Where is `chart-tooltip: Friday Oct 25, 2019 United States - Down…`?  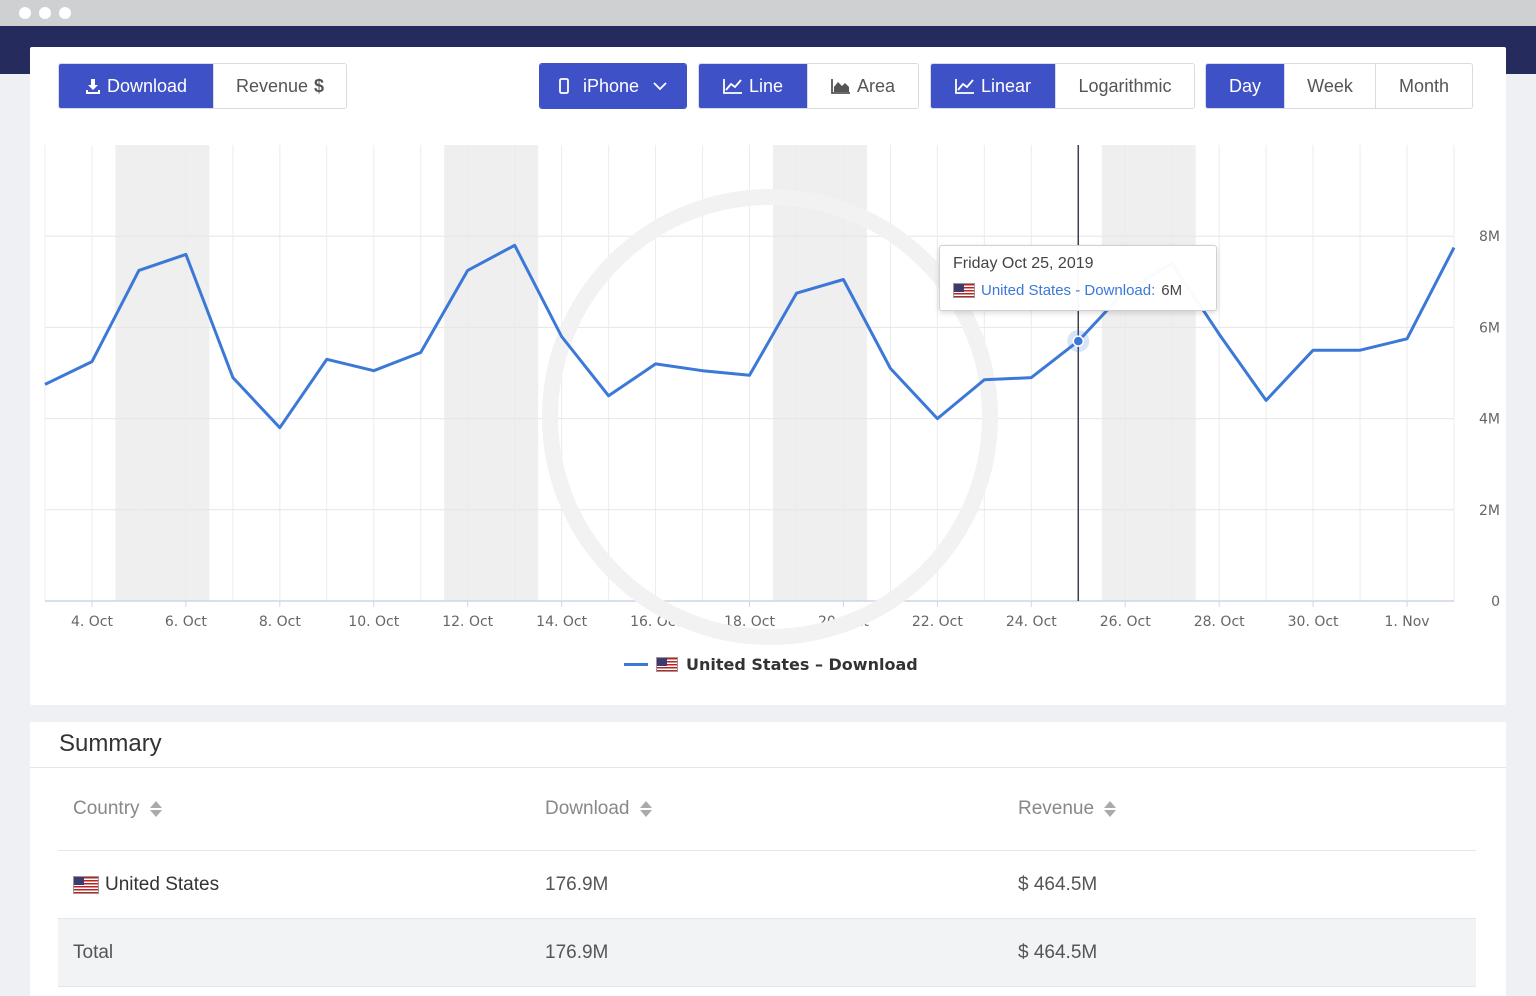
chart-tooltip: Friday Oct 25, 2019 United States - Down… is located at coordinates (1078, 278).